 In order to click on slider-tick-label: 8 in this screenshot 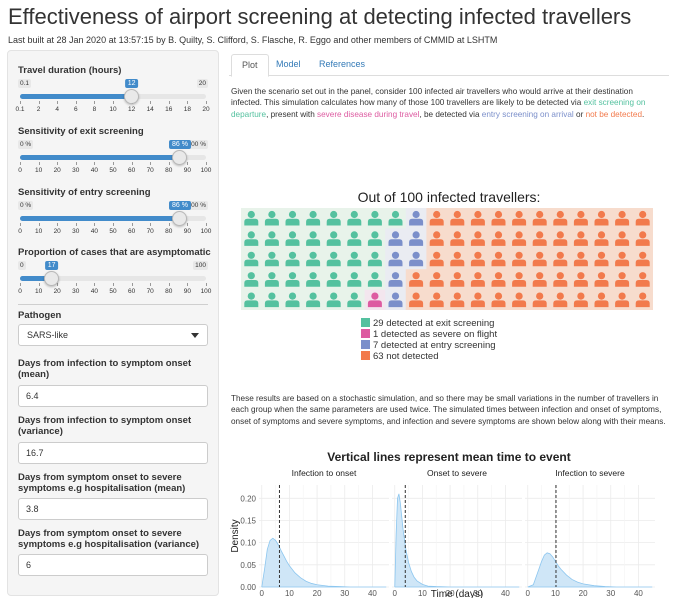, I will do `click(94, 109)`.